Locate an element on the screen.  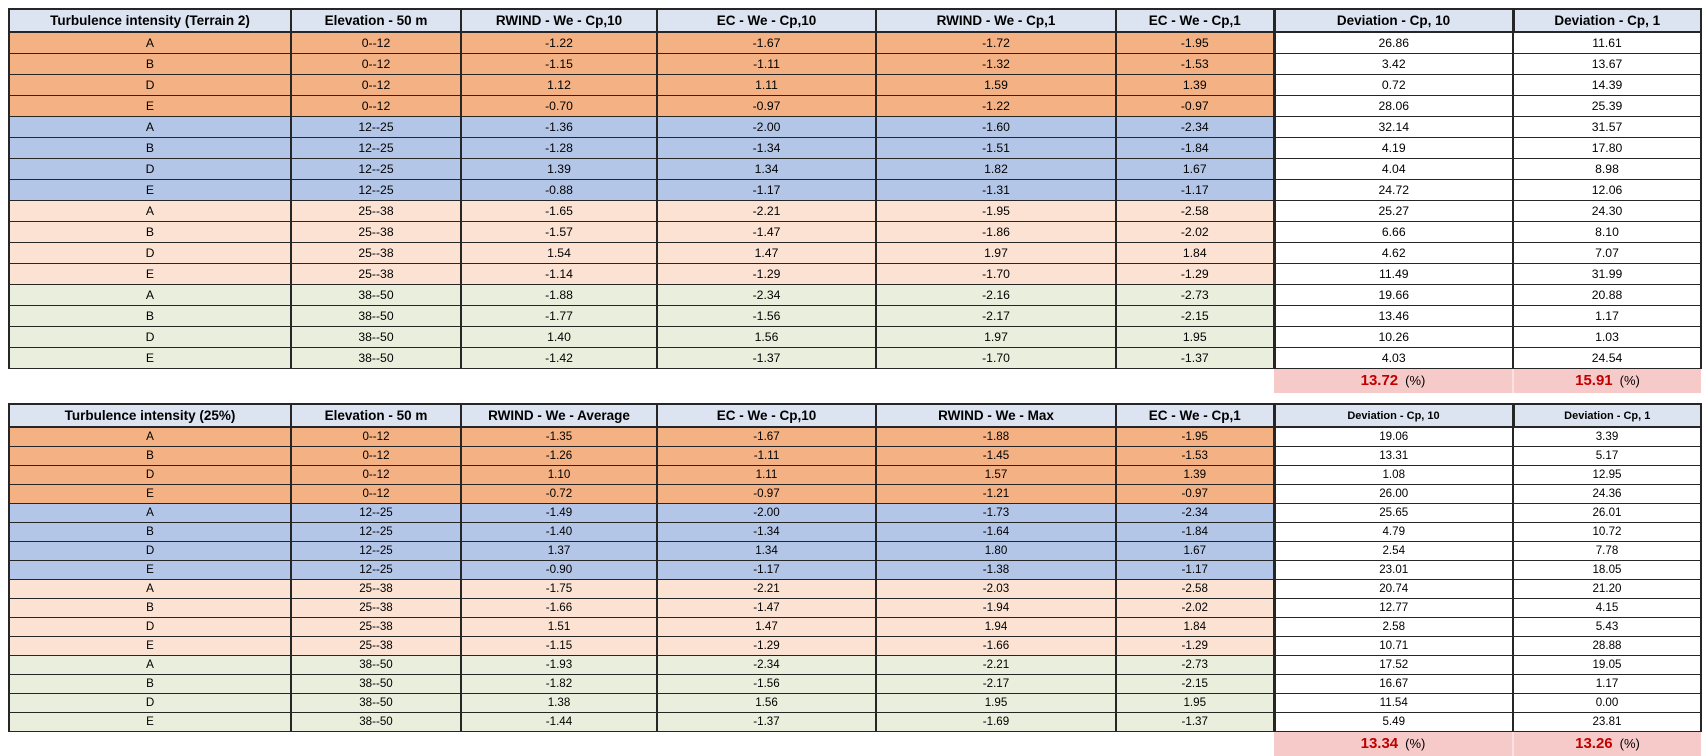
value-cell: 1.34 is located at coordinates (766, 550).